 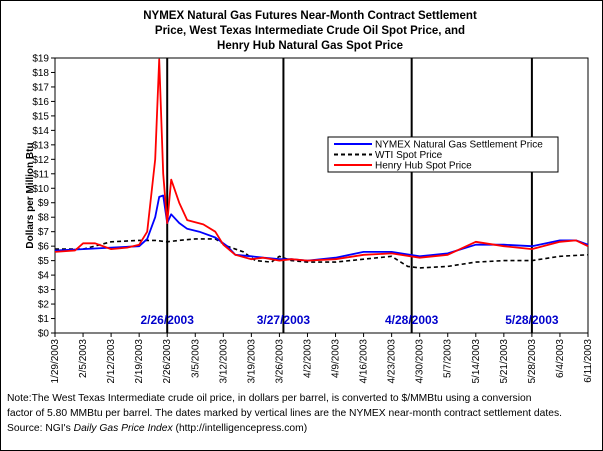 What do you see at coordinates (40, 102) in the screenshot?
I see `y-tick-label: $16` at bounding box center [40, 102].